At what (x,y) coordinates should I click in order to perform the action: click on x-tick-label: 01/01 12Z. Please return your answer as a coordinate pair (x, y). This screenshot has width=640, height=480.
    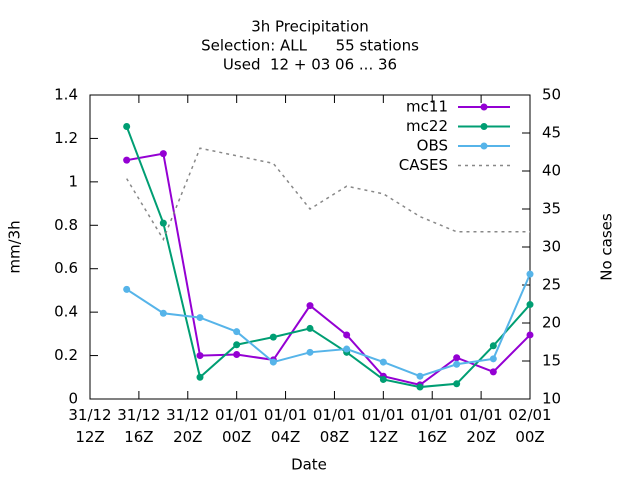
    Looking at the image, I should click on (383, 426).